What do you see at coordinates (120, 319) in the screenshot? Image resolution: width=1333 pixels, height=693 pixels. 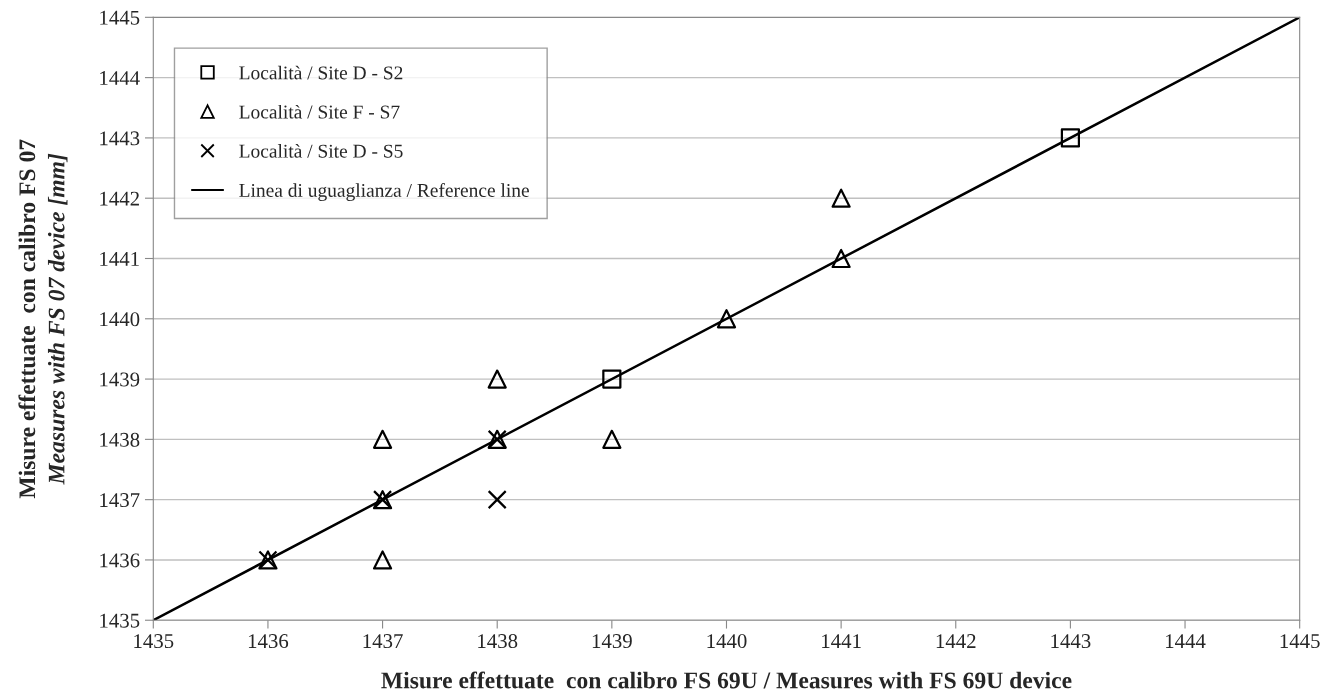 I see `y-tick-label: 1440` at bounding box center [120, 319].